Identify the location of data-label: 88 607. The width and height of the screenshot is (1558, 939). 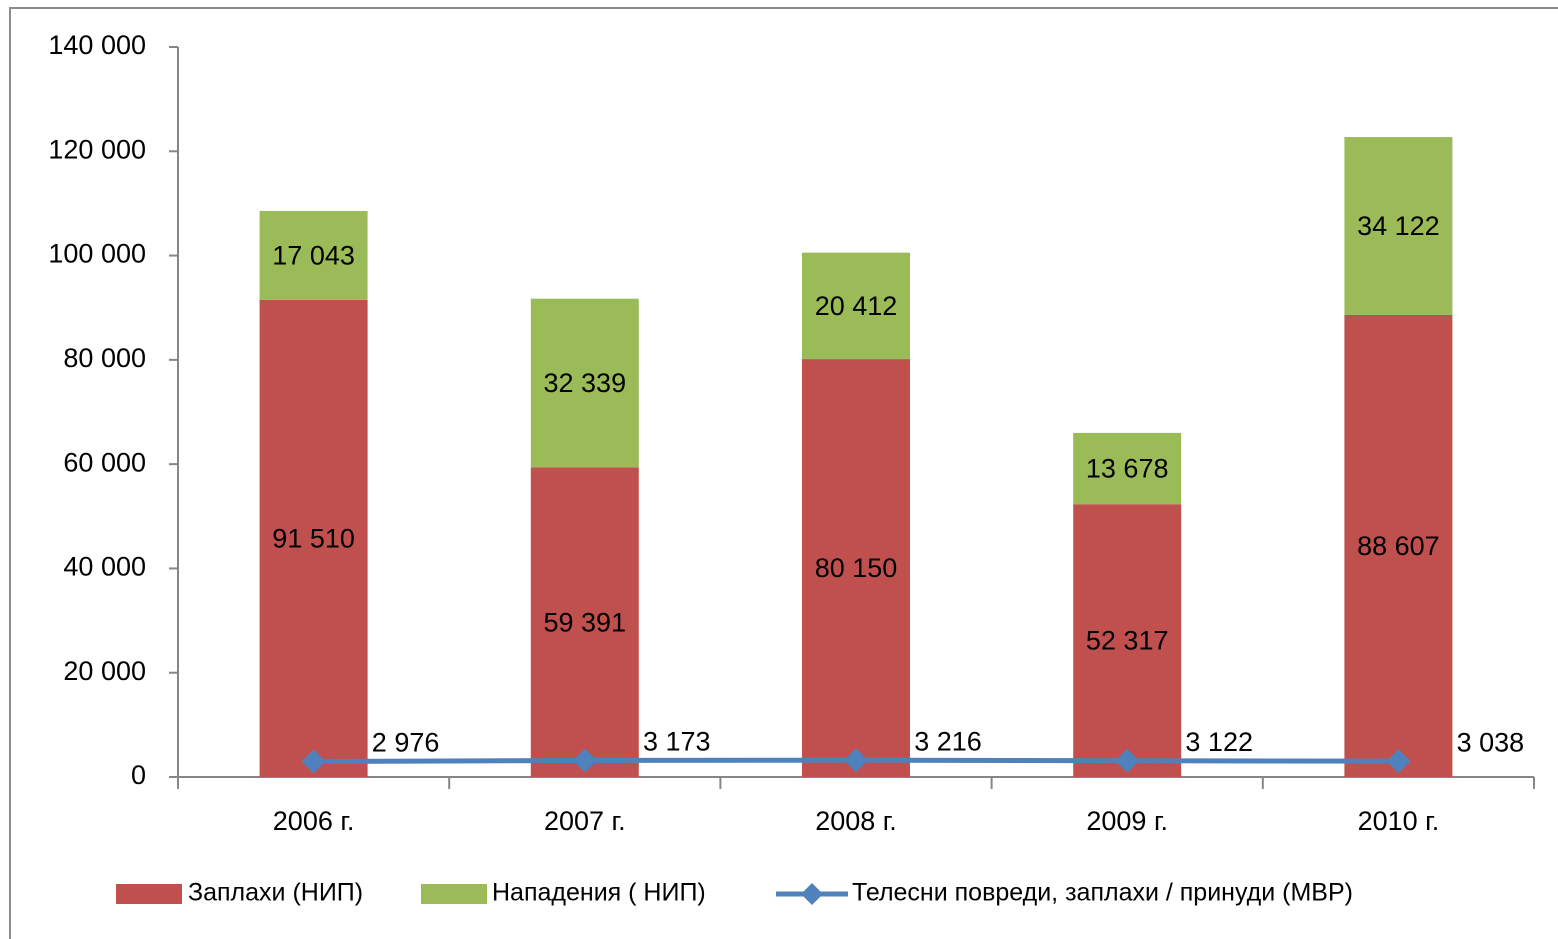
(1398, 546).